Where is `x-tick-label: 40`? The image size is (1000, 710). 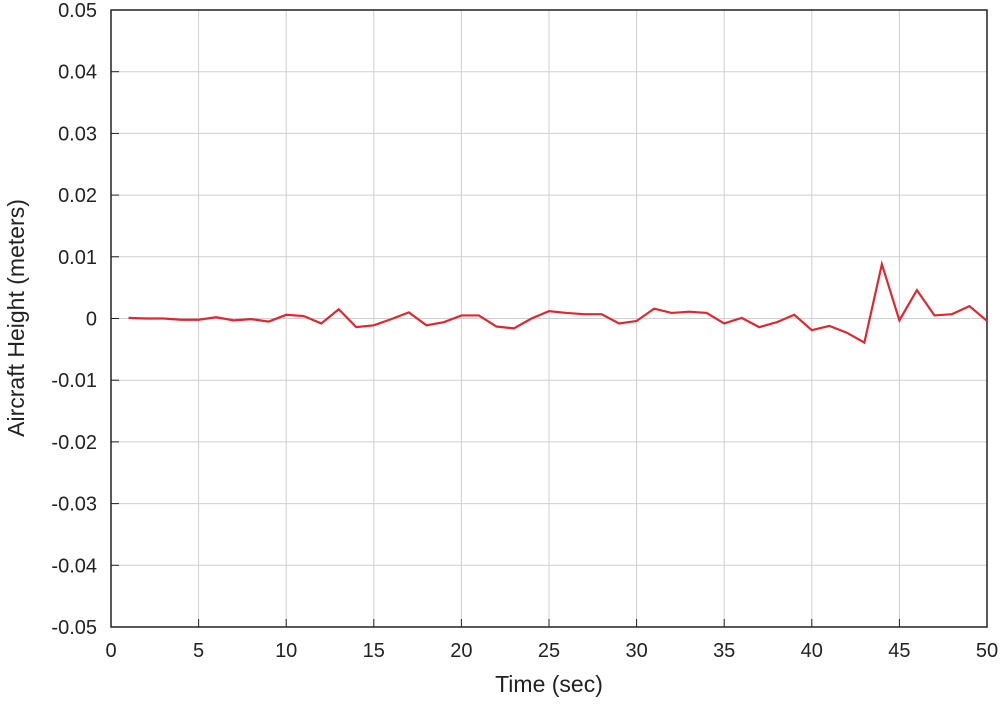
x-tick-label: 40 is located at coordinates (812, 651).